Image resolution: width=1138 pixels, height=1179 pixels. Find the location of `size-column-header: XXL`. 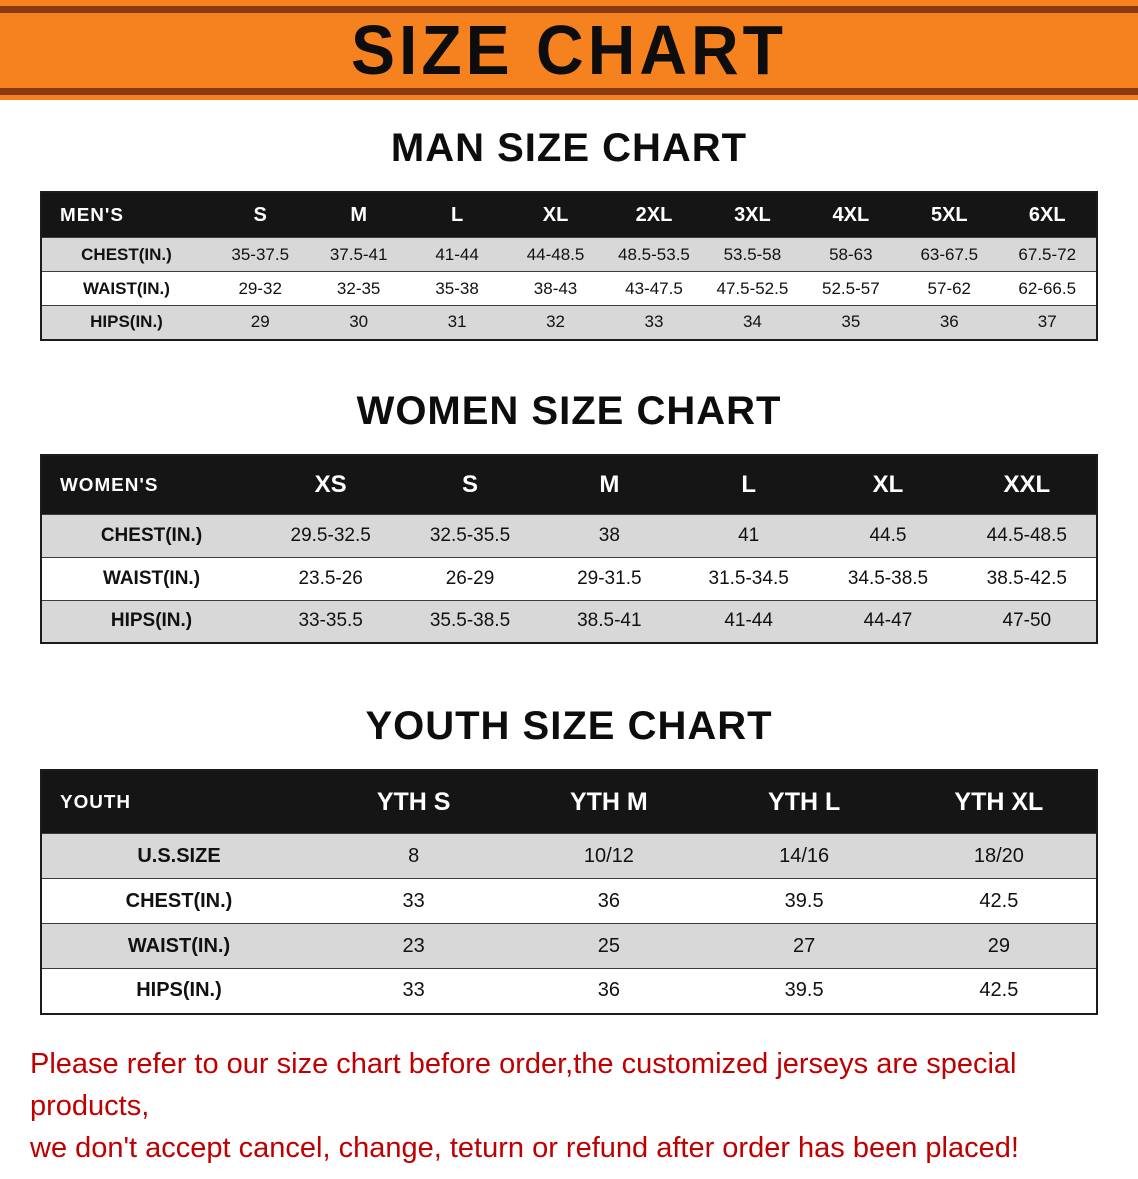

size-column-header: XXL is located at coordinates (1027, 484).